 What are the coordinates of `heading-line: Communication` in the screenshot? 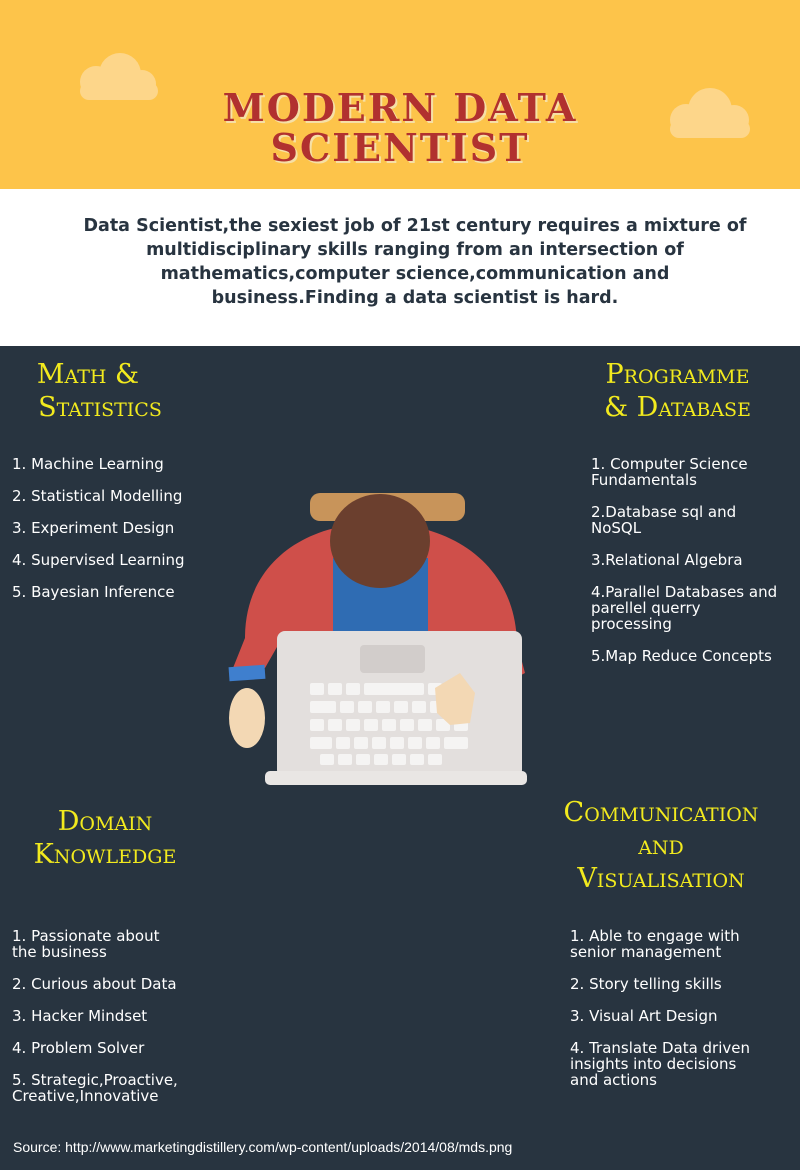 It's located at (661, 812).